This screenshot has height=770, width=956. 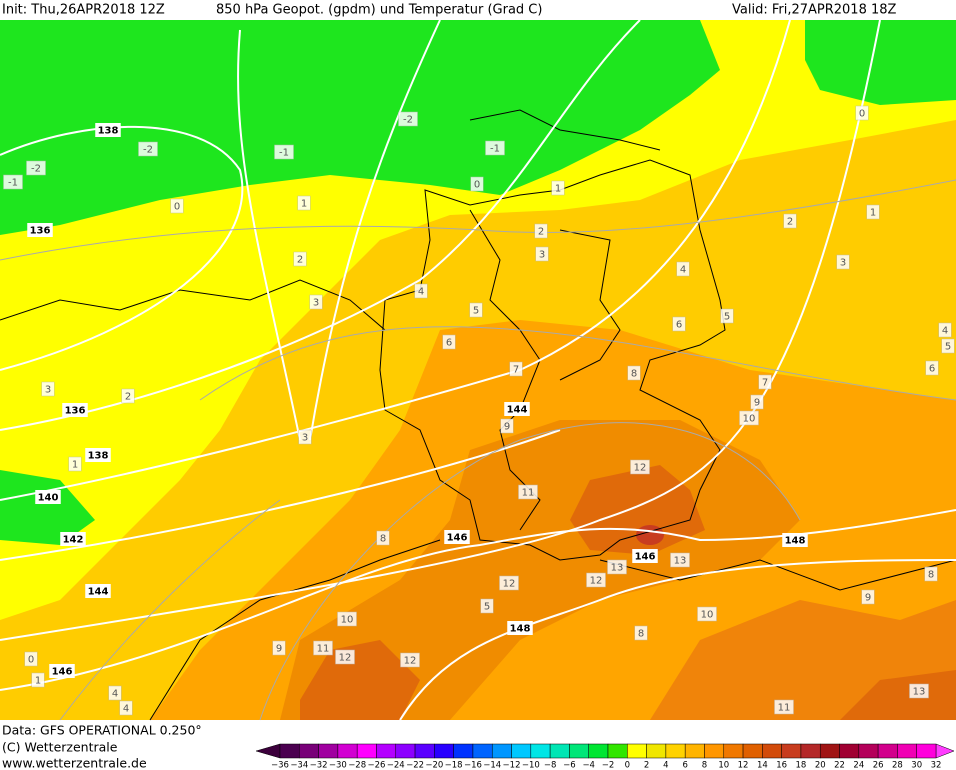 What do you see at coordinates (723, 765) in the screenshot?
I see `colorbar-tick-label: 10` at bounding box center [723, 765].